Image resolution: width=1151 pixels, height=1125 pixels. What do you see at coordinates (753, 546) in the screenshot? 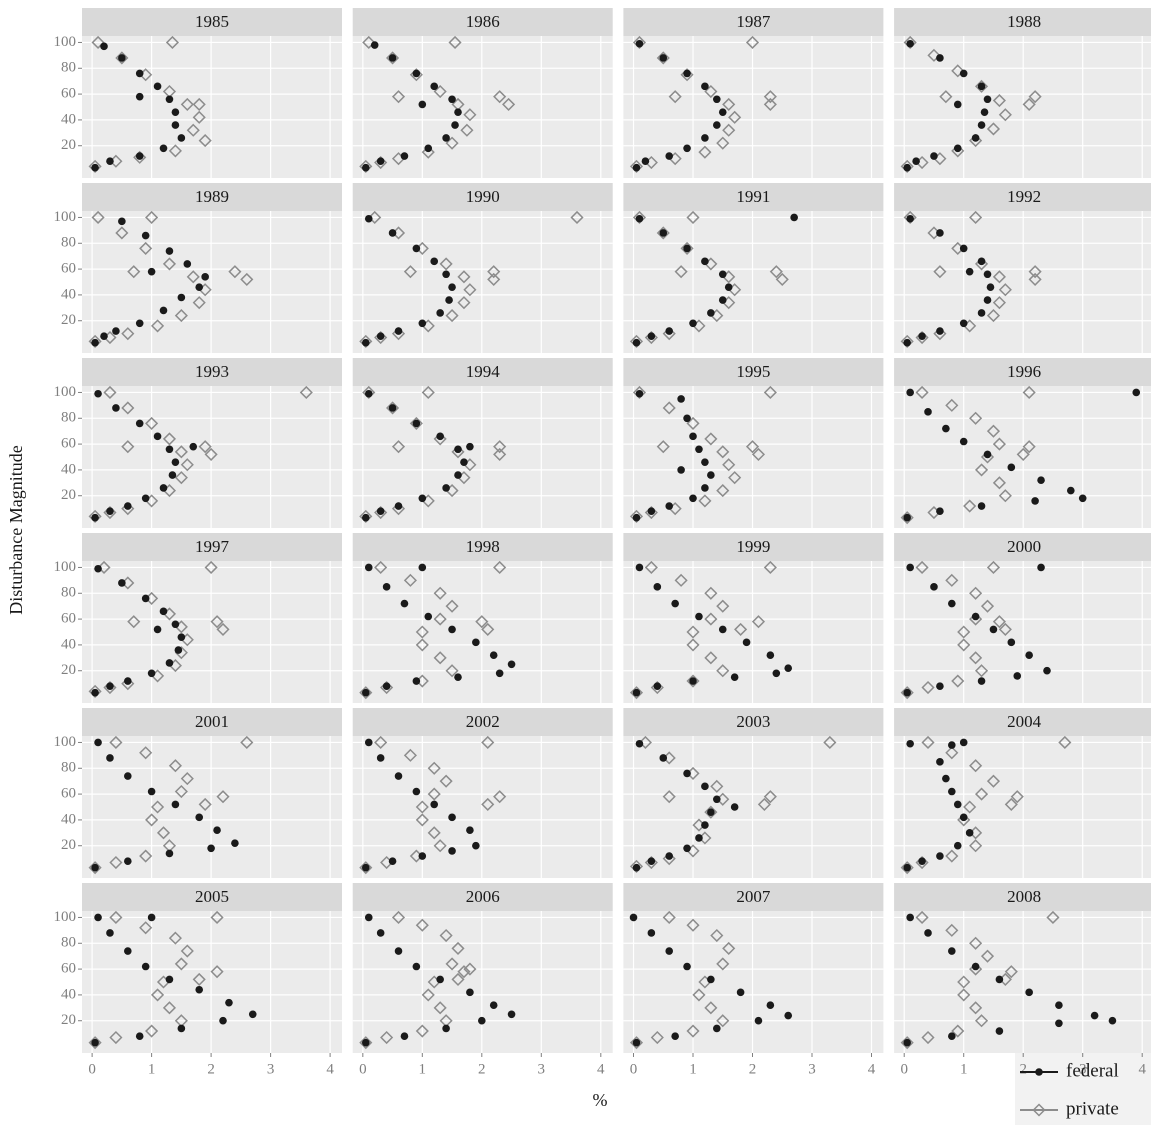
I see `panel-title: 1999` at bounding box center [753, 546].